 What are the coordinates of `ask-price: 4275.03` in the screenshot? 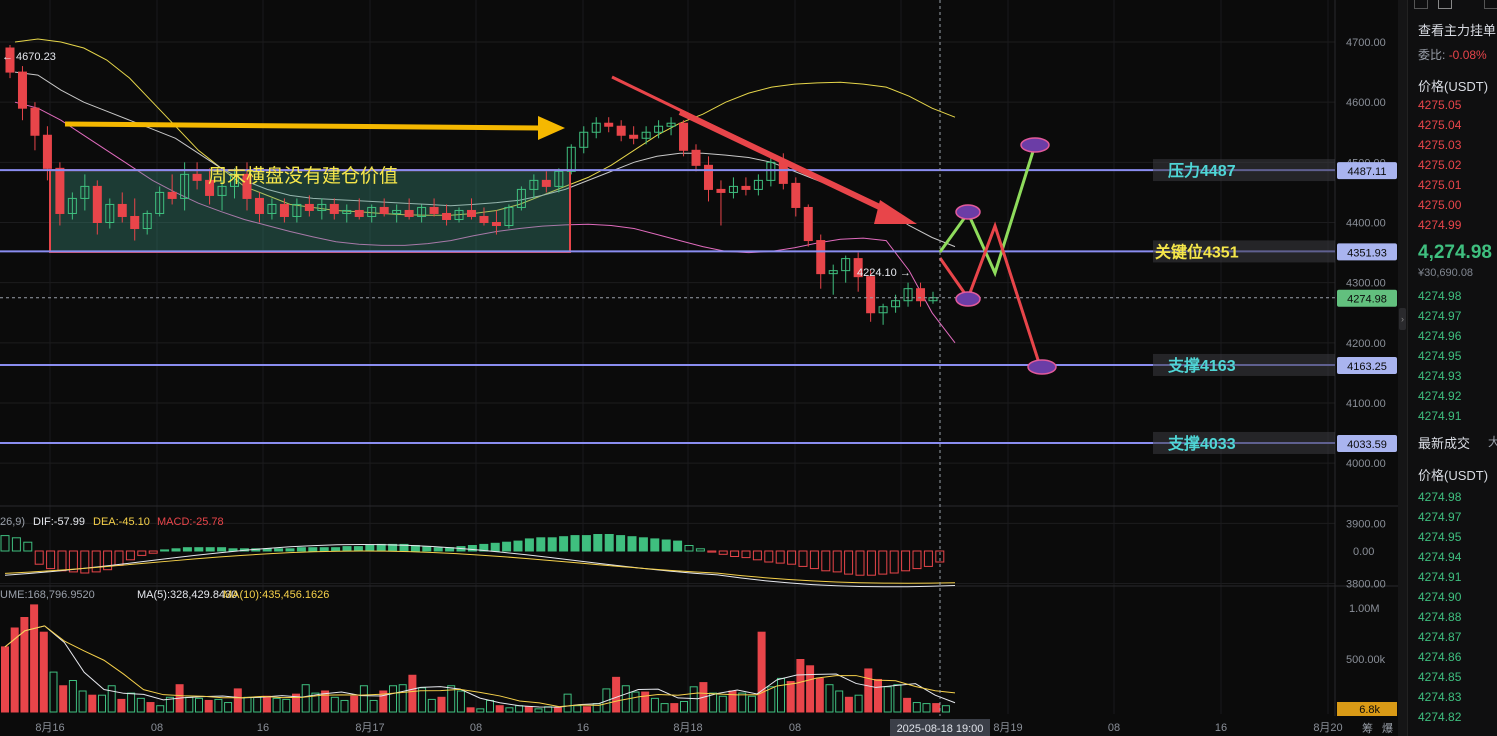 It's located at (1440, 145).